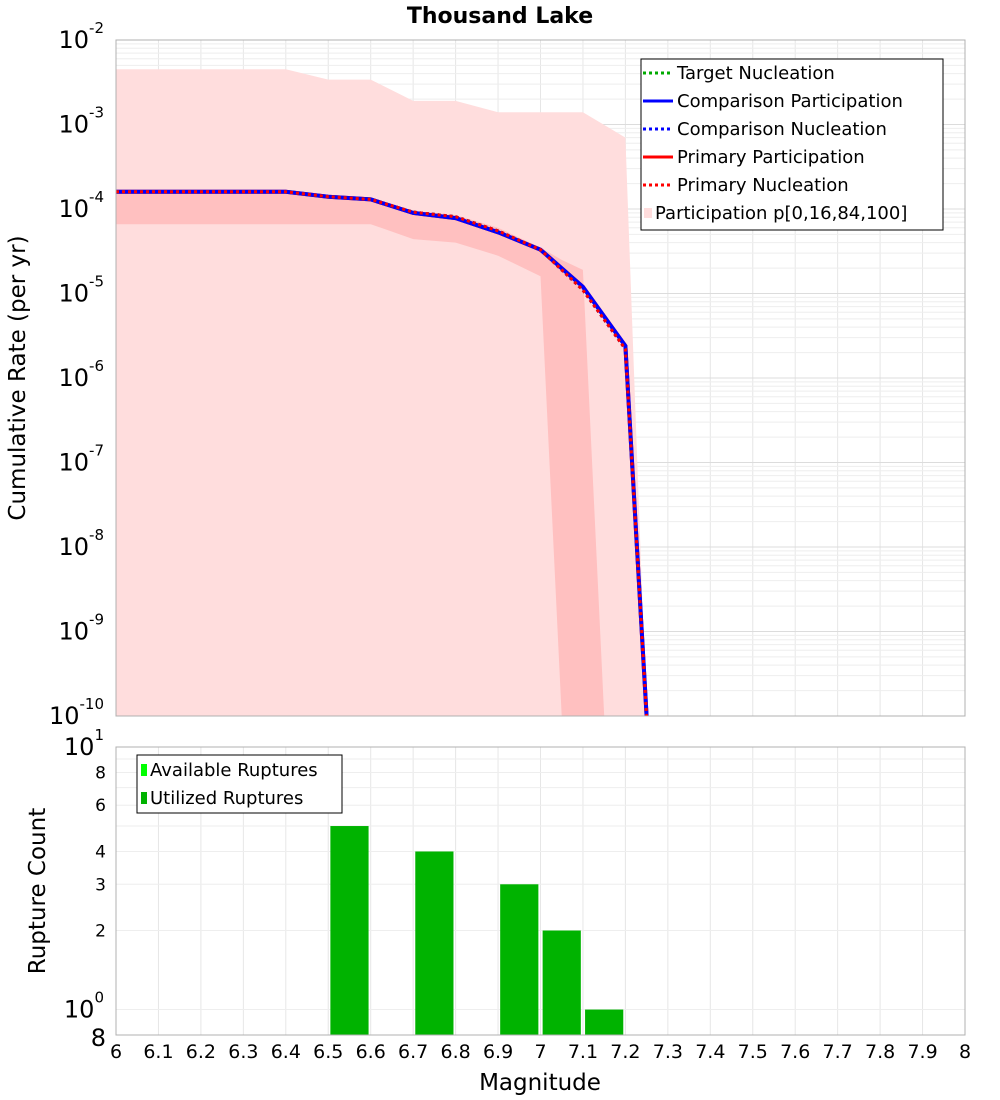 The height and width of the screenshot is (1100, 1000). Describe the element at coordinates (755, 73) in the screenshot. I see `legend-entry-label: Target Nucleation` at that location.